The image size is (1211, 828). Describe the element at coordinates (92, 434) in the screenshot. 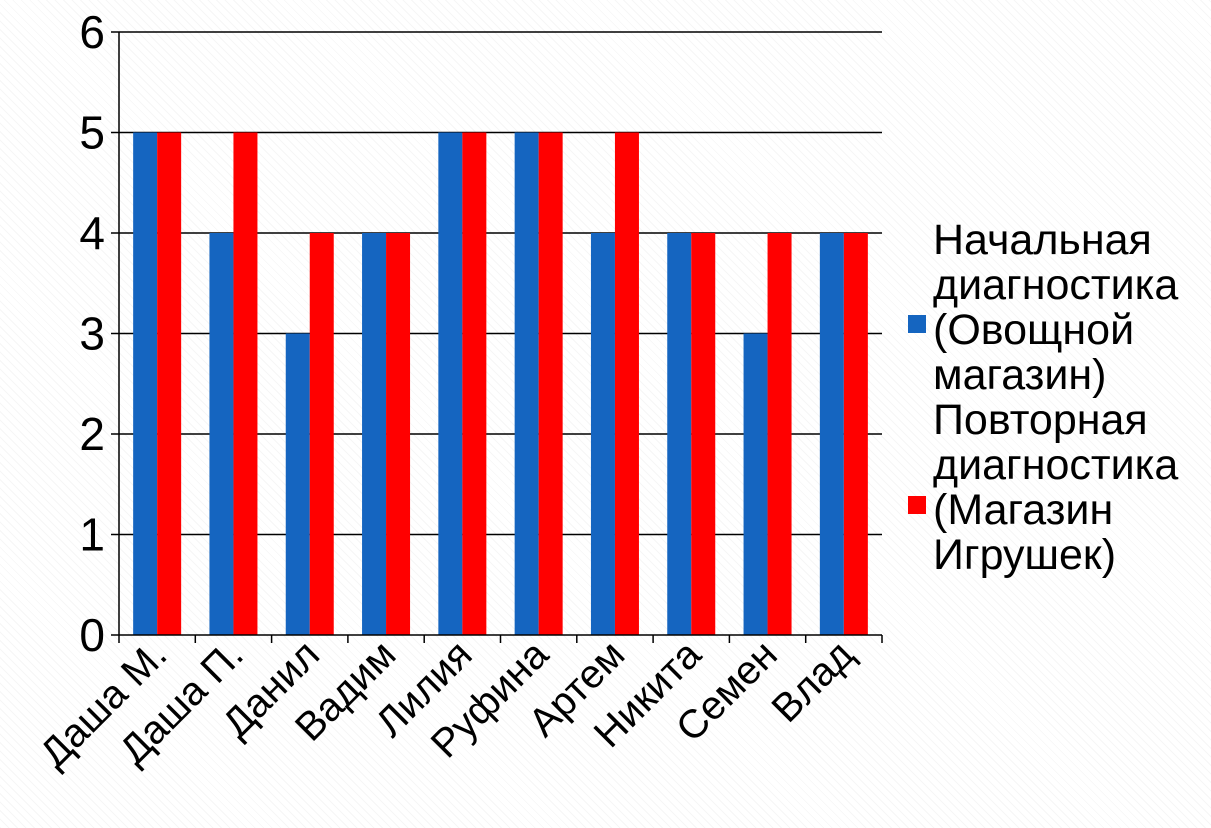

I see `y-tick-label: 2` at that location.